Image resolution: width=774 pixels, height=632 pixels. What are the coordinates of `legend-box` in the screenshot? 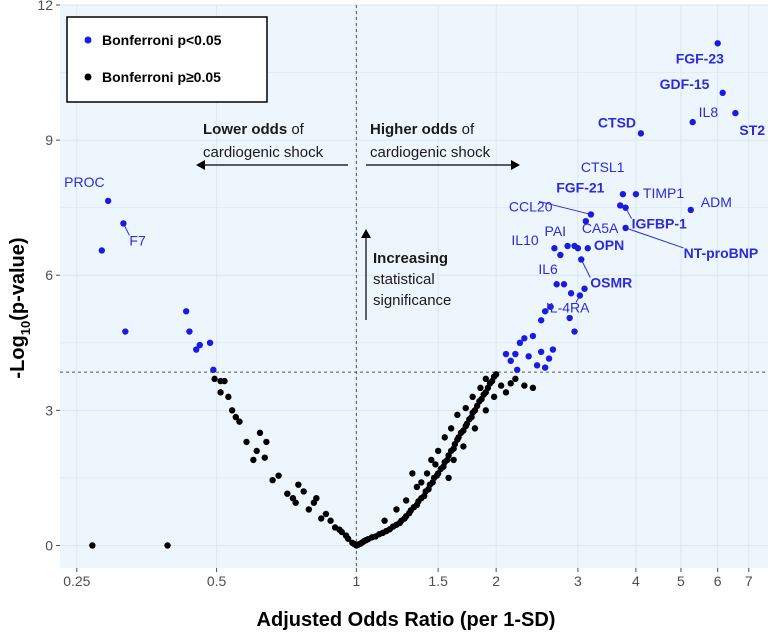 It's located at (167, 59).